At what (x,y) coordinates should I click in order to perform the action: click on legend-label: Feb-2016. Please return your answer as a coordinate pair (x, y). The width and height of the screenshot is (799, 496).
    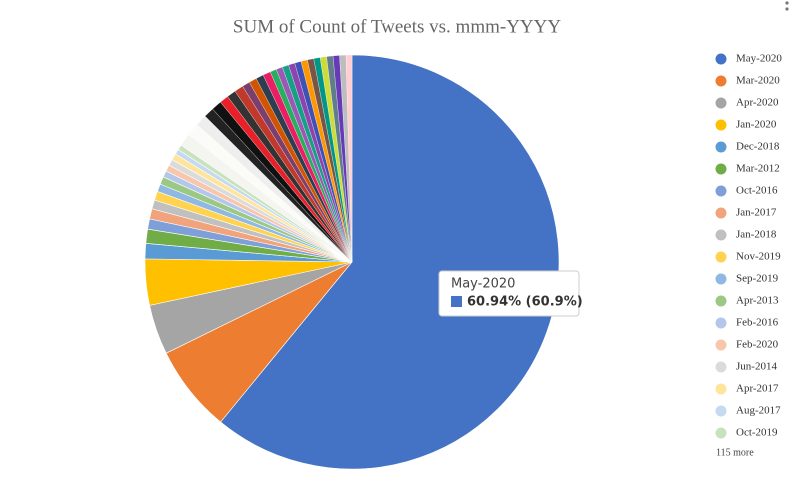
    Looking at the image, I should click on (757, 323).